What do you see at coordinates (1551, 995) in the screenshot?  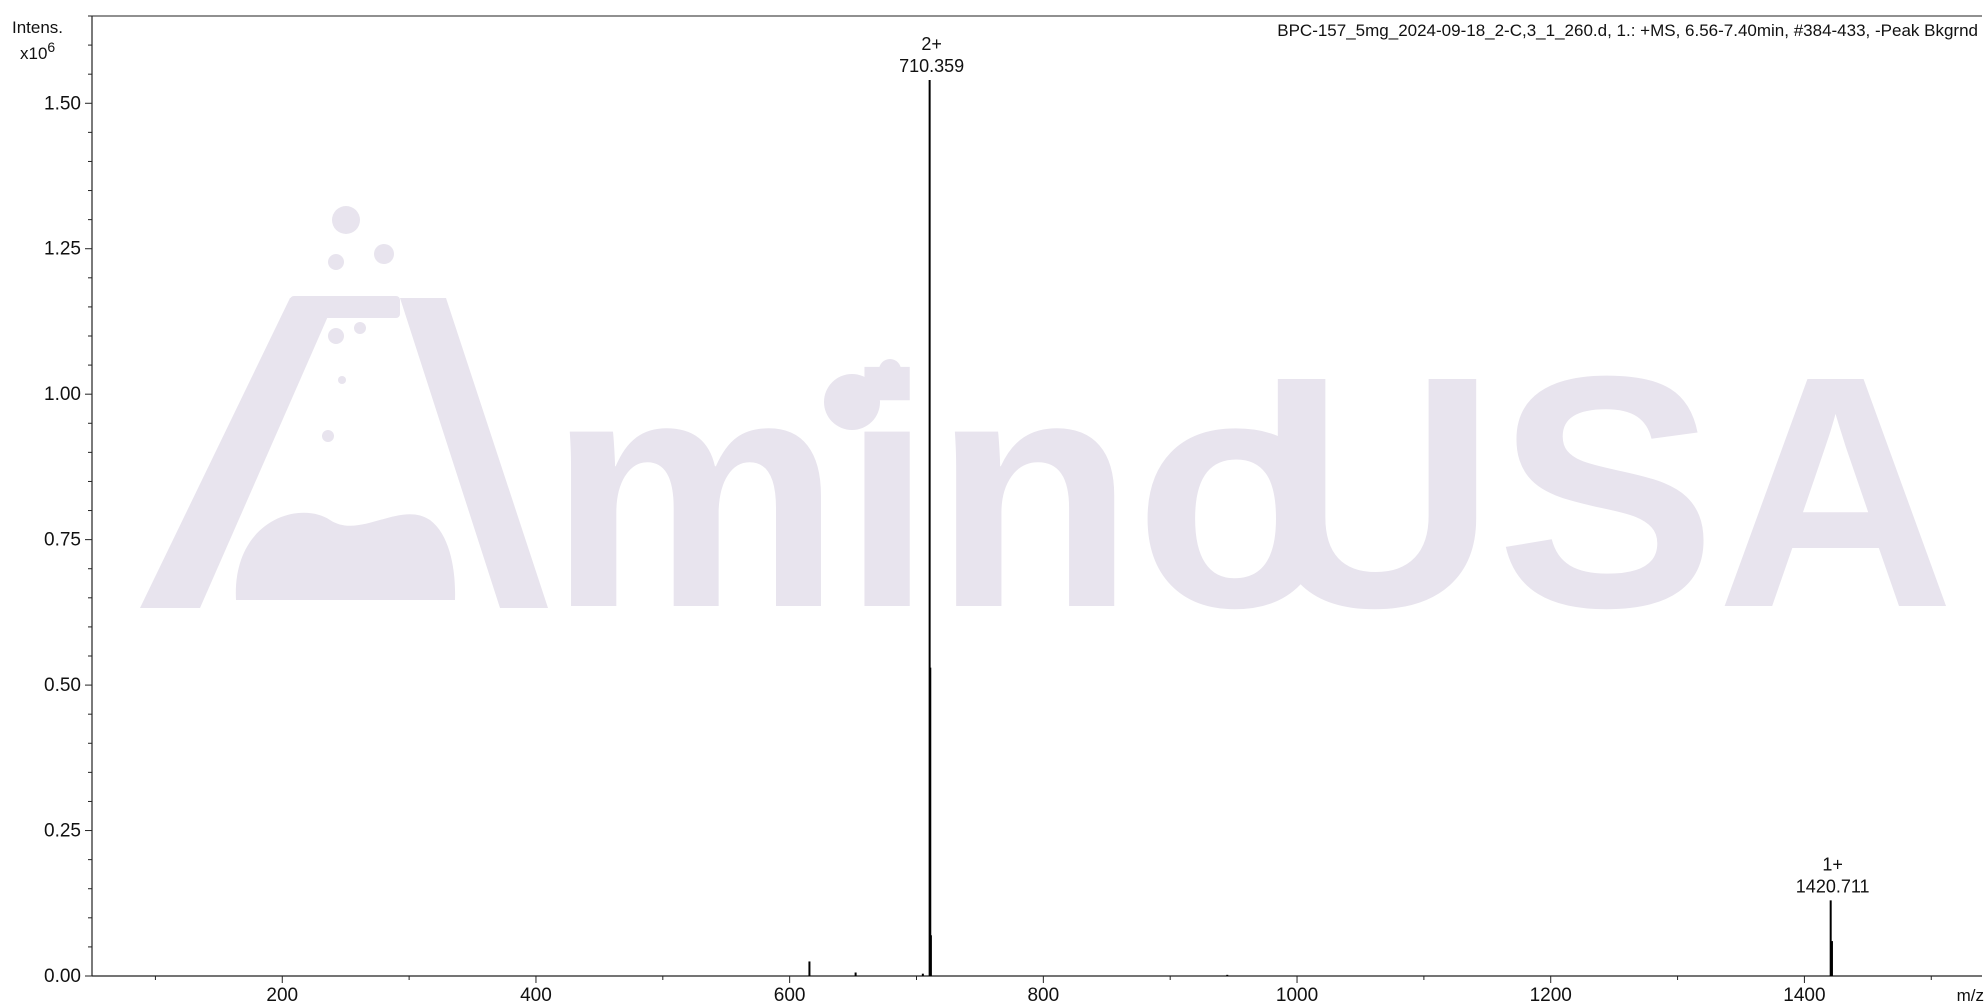 I see `x-tick-label: 1200` at bounding box center [1551, 995].